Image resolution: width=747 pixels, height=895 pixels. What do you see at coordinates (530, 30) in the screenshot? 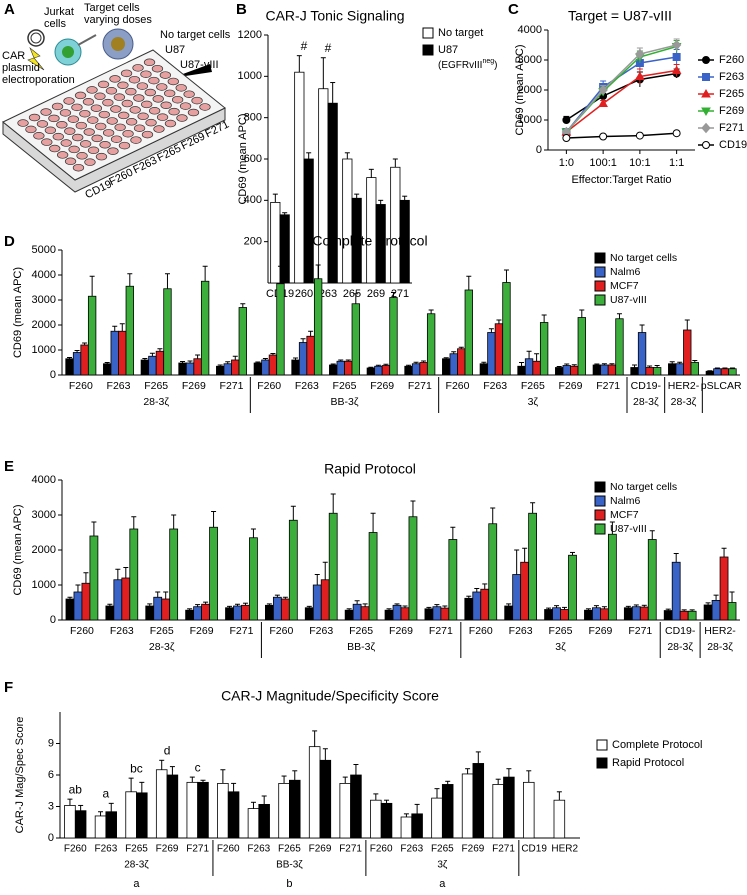
I see `y-tick-label: 4000` at bounding box center [530, 30].